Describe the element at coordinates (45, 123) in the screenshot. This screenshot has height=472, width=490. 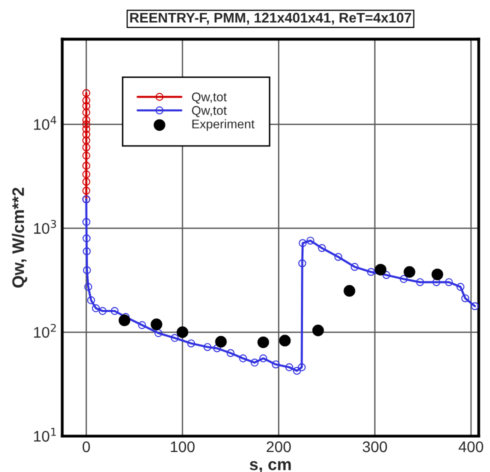
I see `y-tick-label: 10$^{4}$` at that location.